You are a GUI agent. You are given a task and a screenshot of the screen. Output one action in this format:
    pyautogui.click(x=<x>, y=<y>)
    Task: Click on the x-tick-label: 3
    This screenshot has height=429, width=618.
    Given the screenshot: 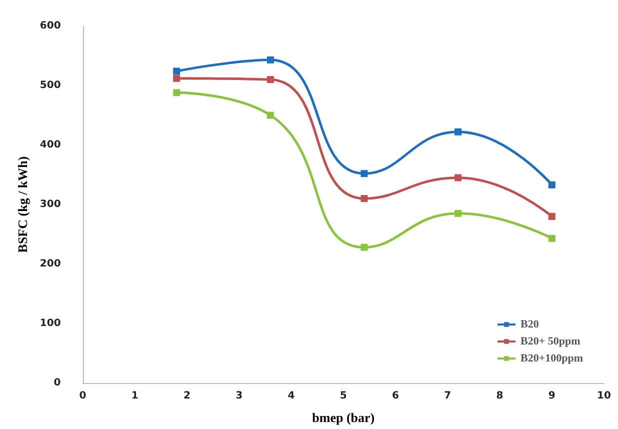 What is the action you would take?
    pyautogui.click(x=239, y=396)
    